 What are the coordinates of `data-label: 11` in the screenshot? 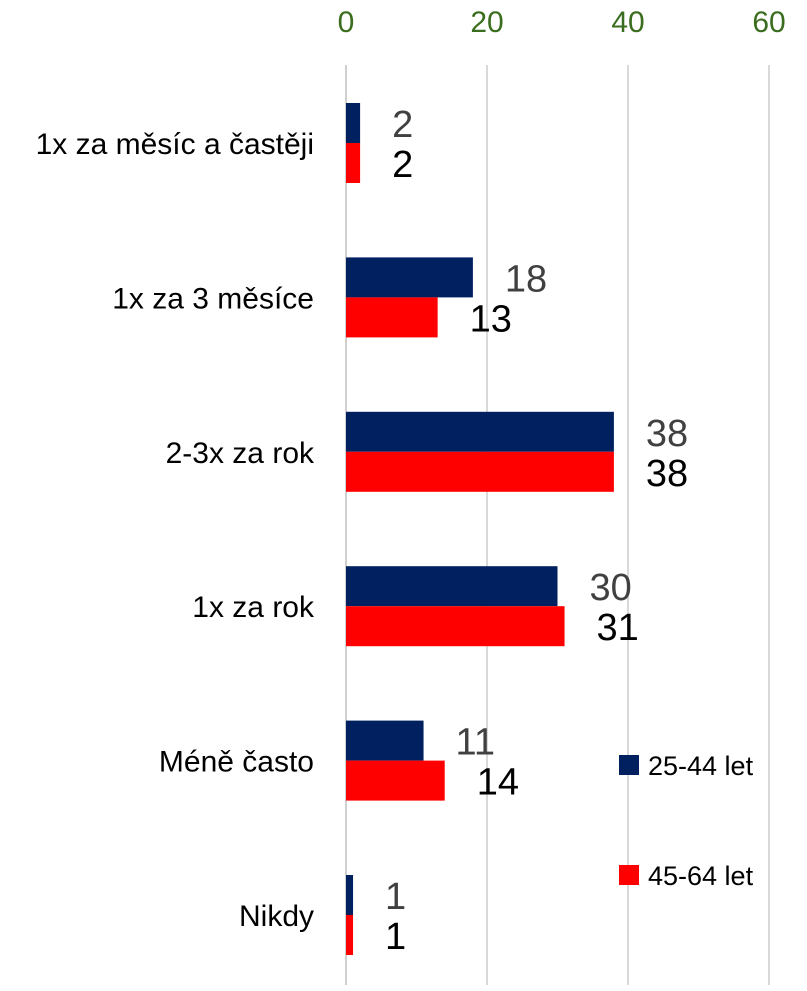 It's located at (475, 743).